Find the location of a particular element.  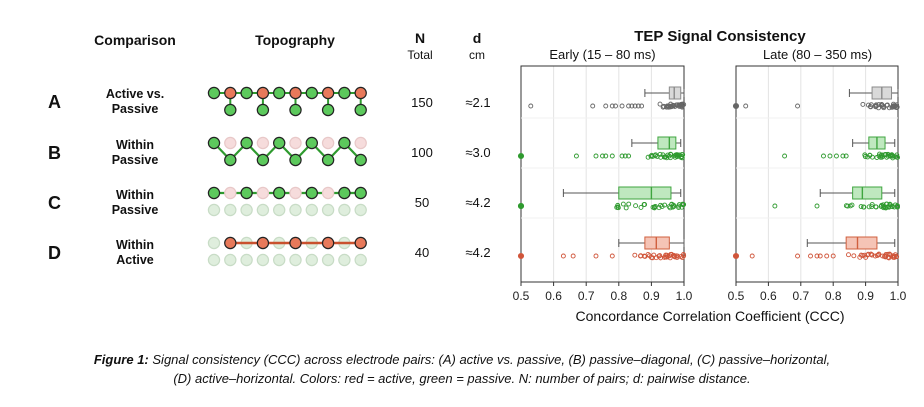

row-d-letter: D is located at coordinates (54, 253).